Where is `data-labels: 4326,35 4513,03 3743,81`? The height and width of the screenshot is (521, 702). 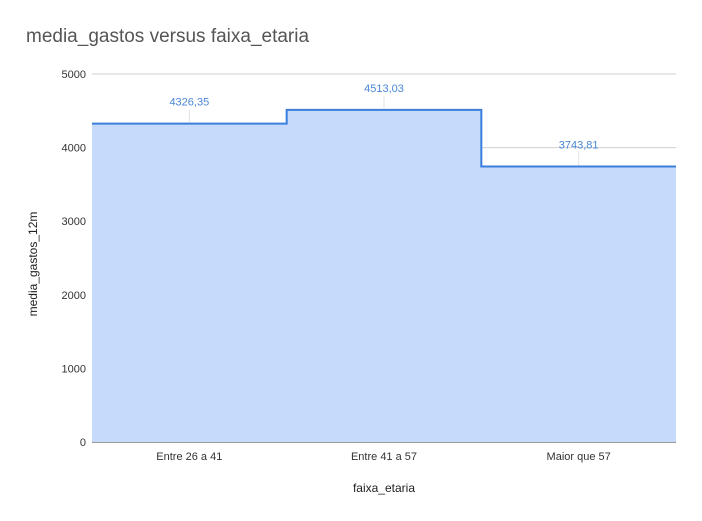 data-labels: 4326,35 4513,03 3743,81 is located at coordinates (384, 124).